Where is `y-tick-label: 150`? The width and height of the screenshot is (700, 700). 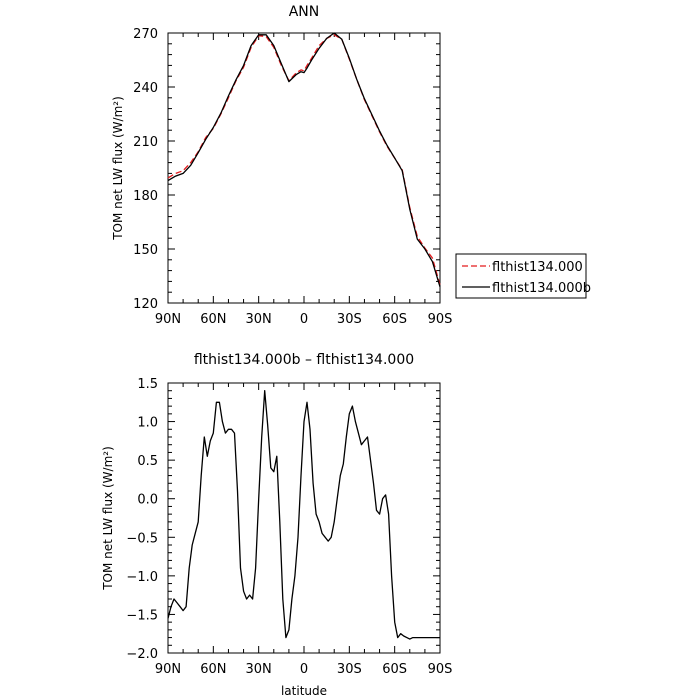
y-tick-label: 150 is located at coordinates (145, 250).